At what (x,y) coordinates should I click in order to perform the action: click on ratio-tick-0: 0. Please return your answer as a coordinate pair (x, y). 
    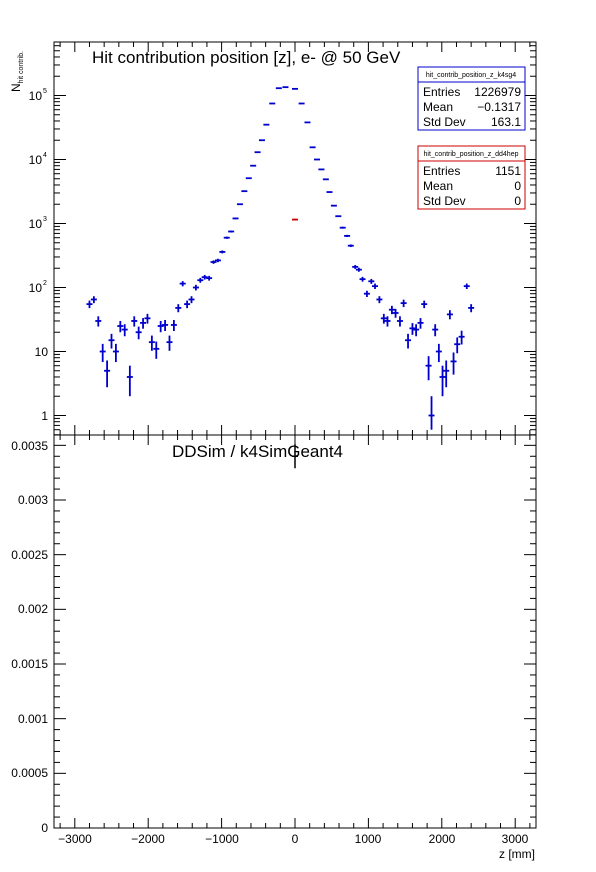
    Looking at the image, I should click on (44, 828).